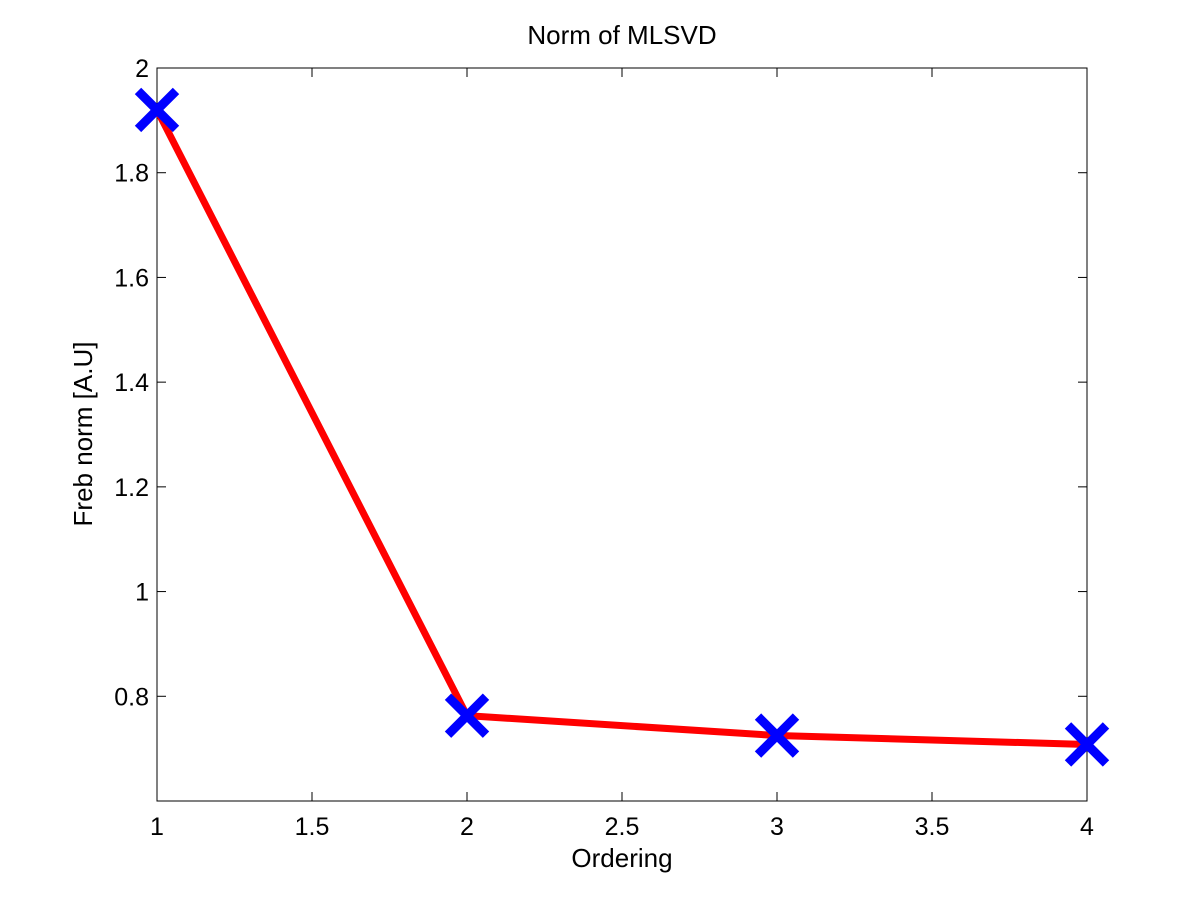 Image resolution: width=1201 pixels, height=901 pixels. I want to click on x-tick-label: 3.5, so click(932, 827).